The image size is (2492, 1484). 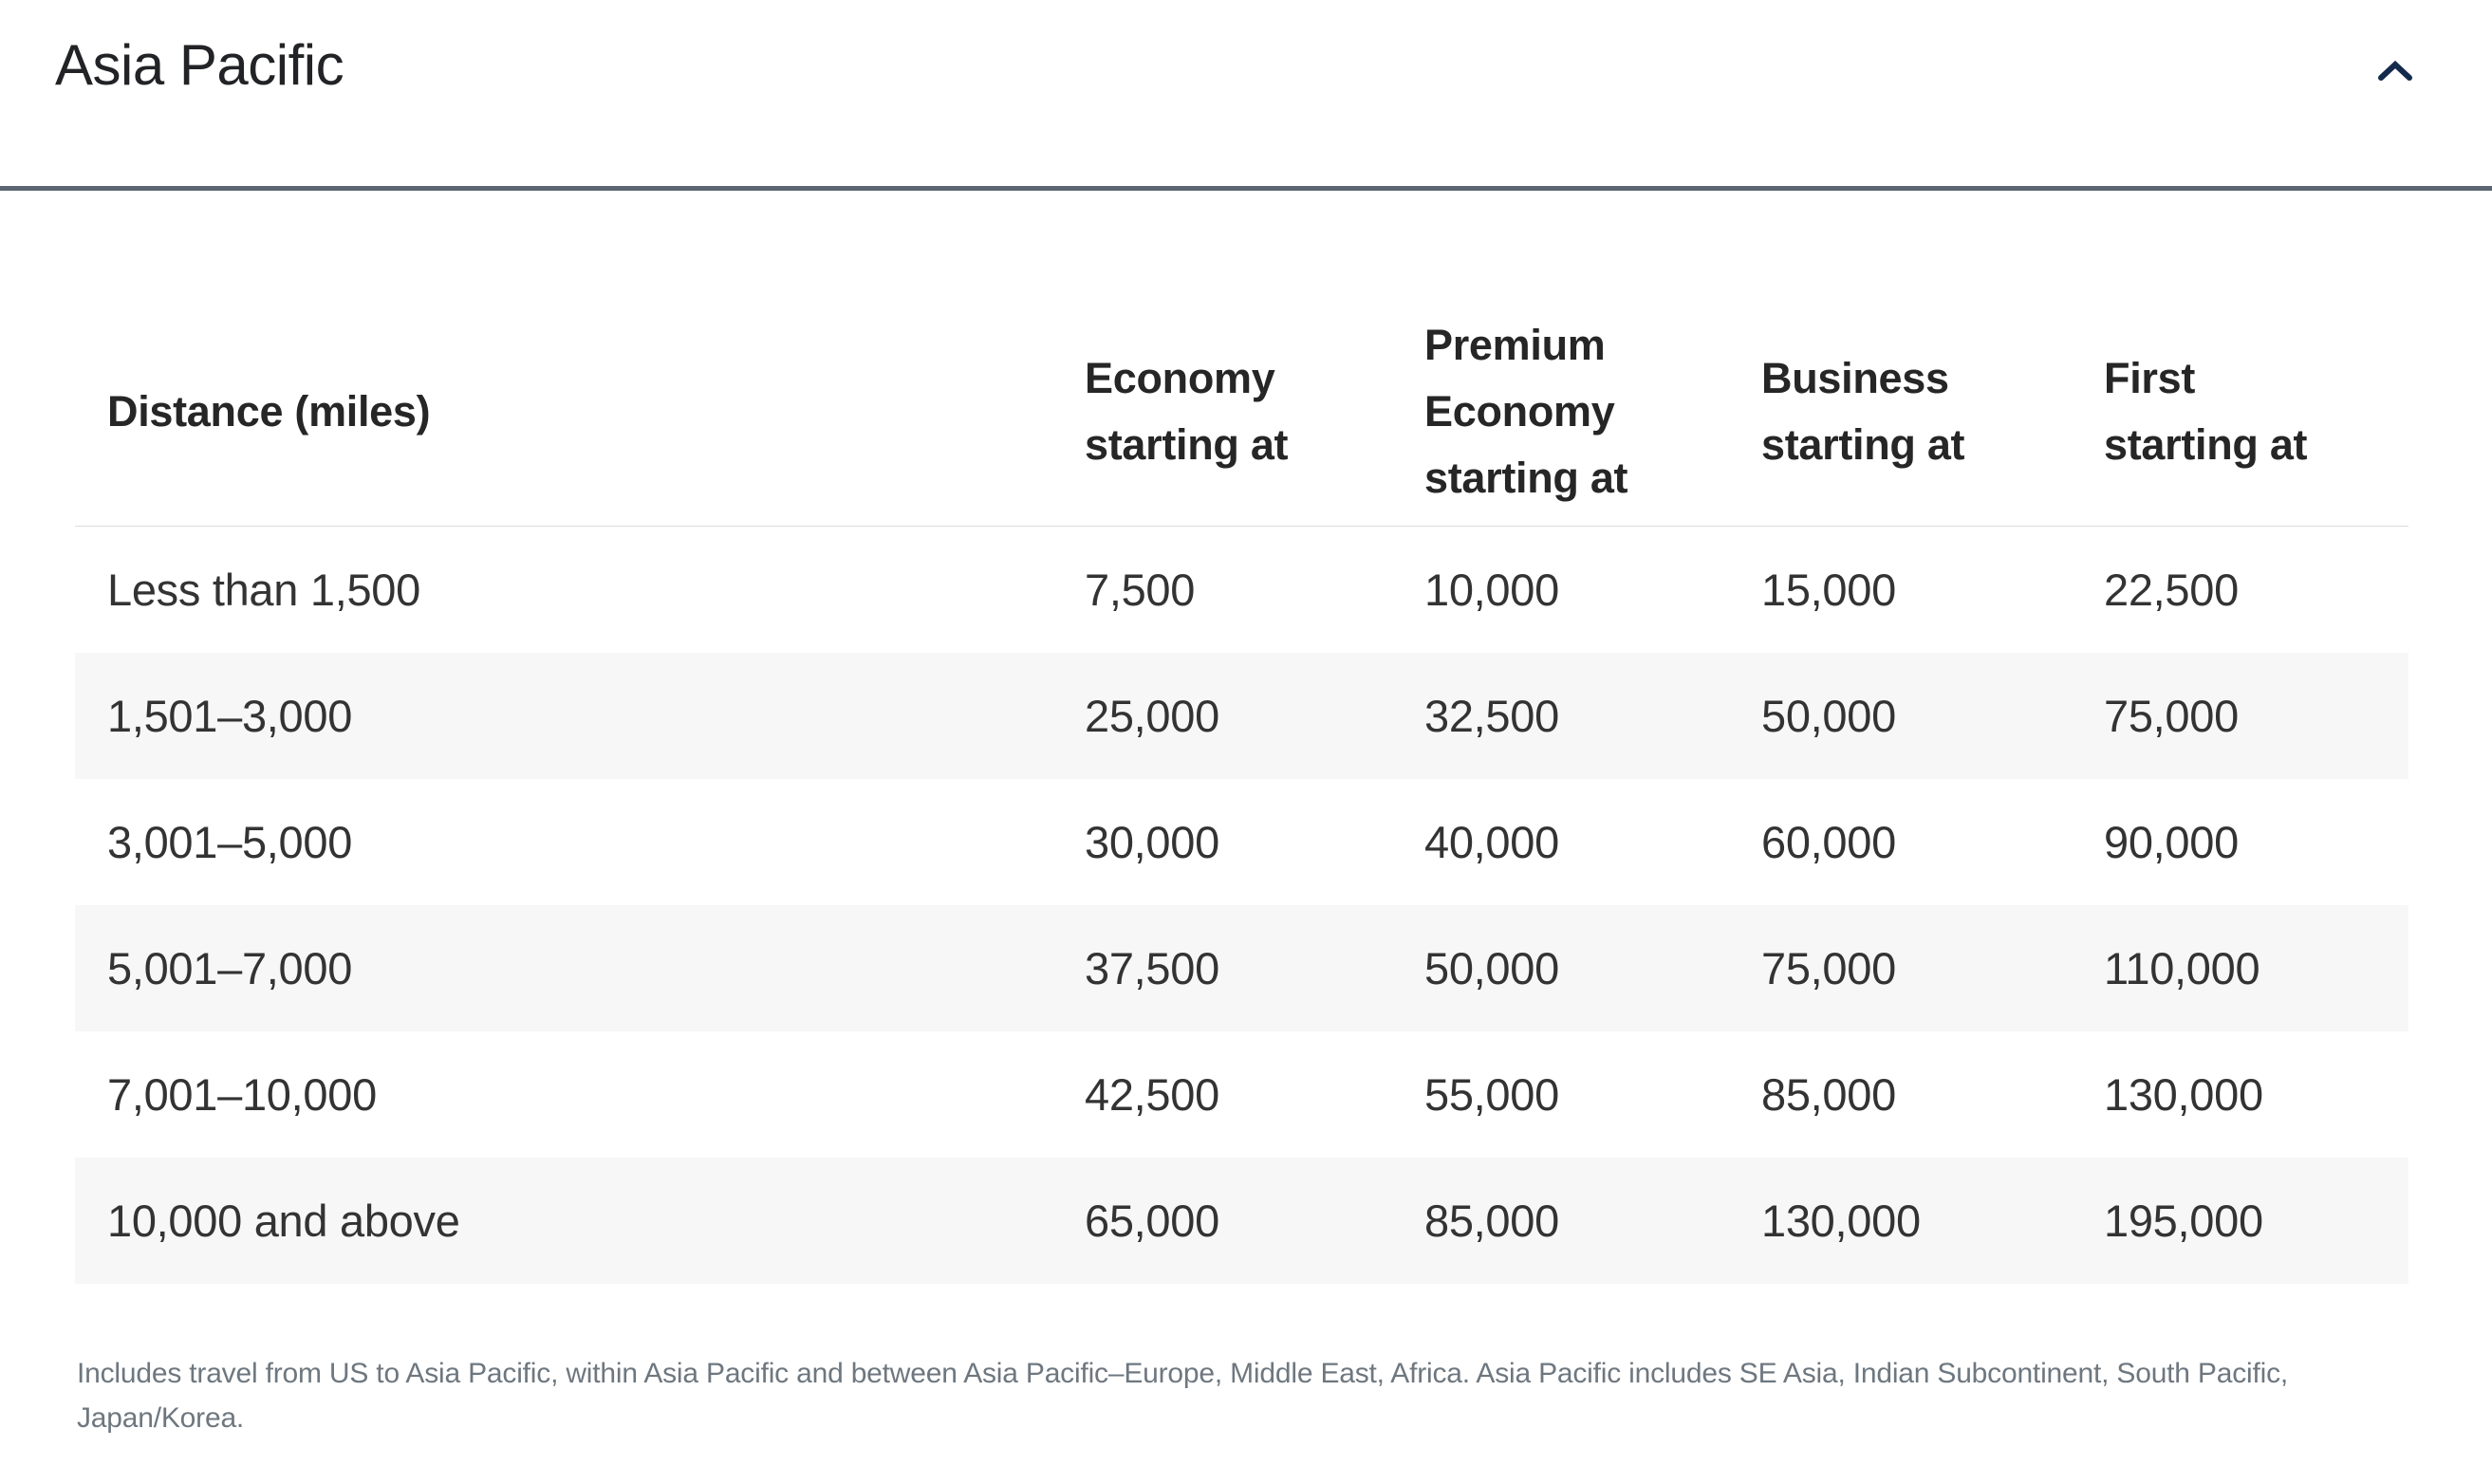 I want to click on cell-business: 60,000, so click(x=1828, y=841).